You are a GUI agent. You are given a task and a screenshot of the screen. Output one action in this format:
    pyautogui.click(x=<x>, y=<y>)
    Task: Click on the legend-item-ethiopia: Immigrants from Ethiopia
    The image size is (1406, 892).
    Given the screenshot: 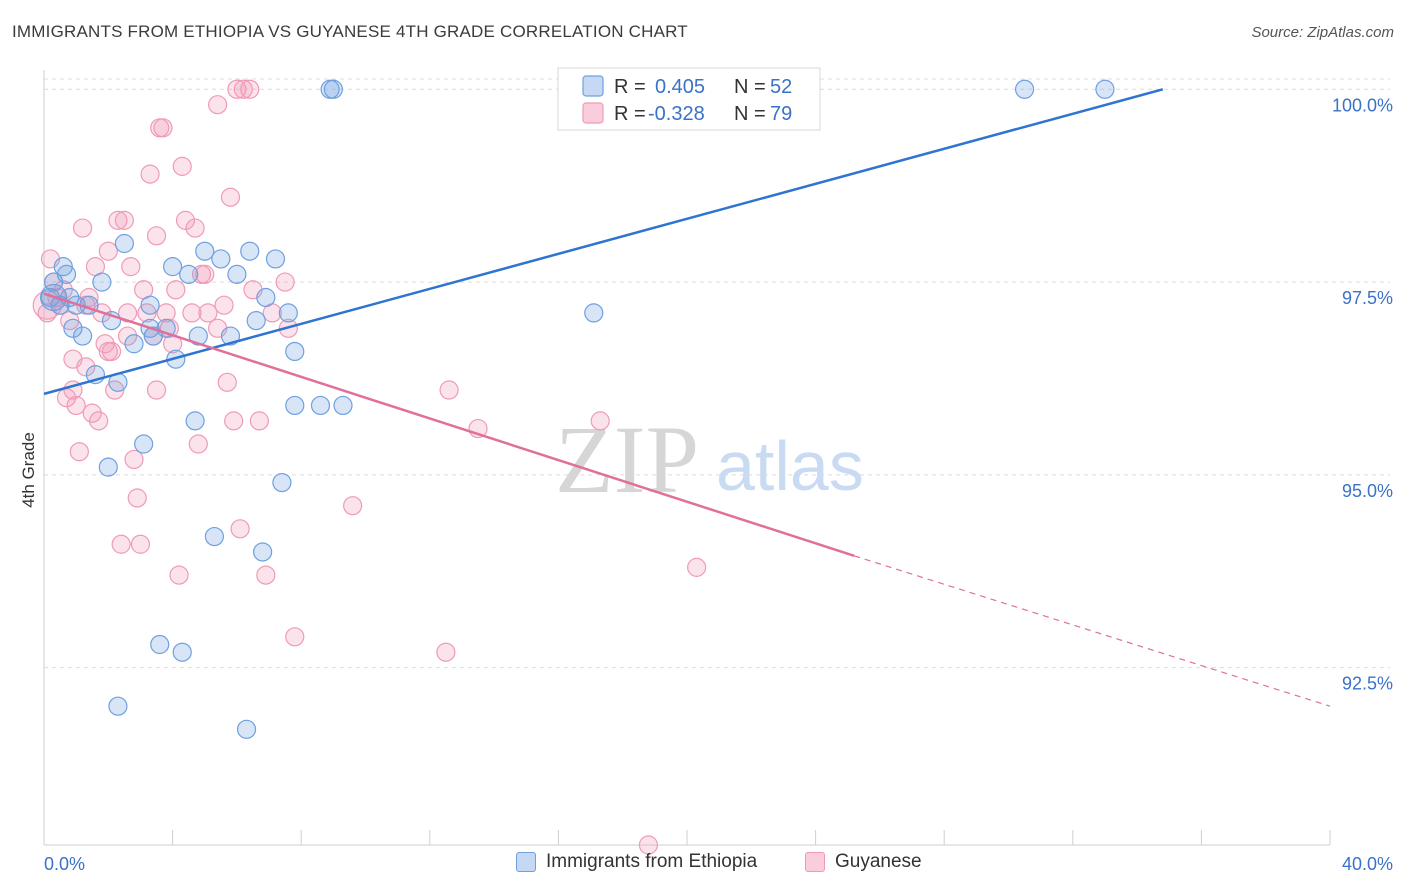 What is the action you would take?
    pyautogui.click(x=636, y=862)
    